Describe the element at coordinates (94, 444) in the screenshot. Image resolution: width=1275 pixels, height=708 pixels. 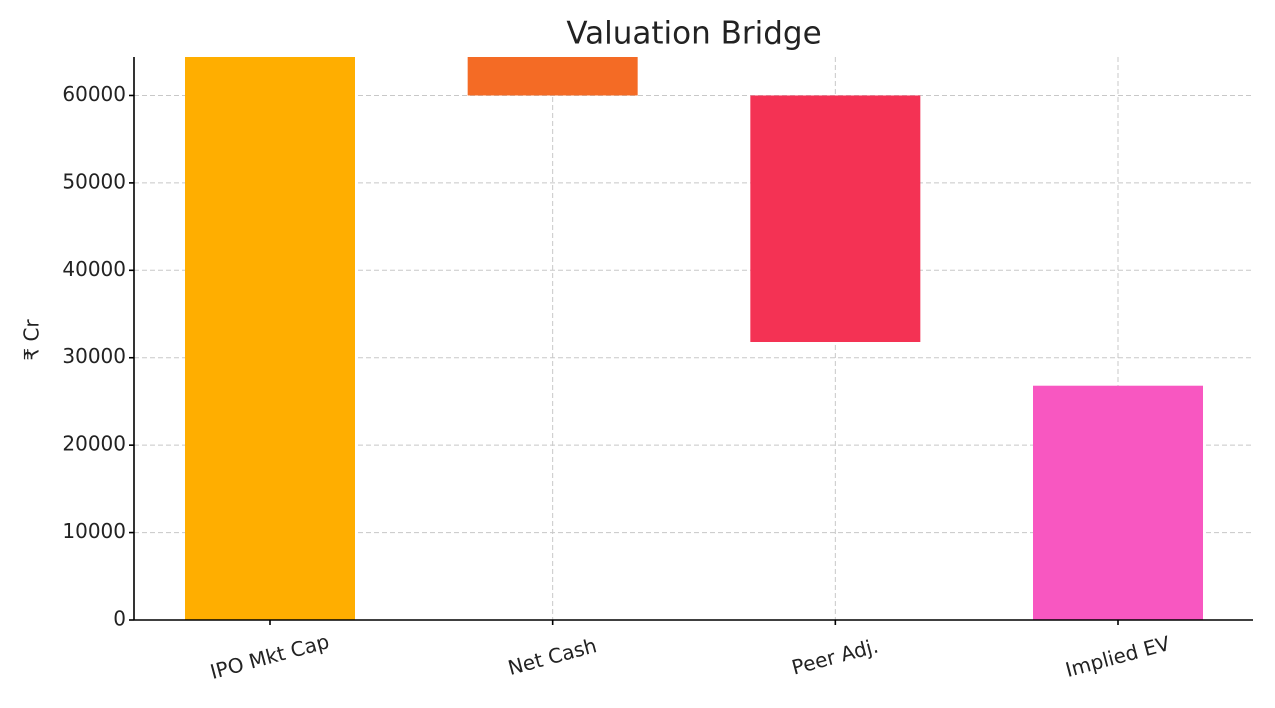
I see `y-tick-label: 20000` at that location.